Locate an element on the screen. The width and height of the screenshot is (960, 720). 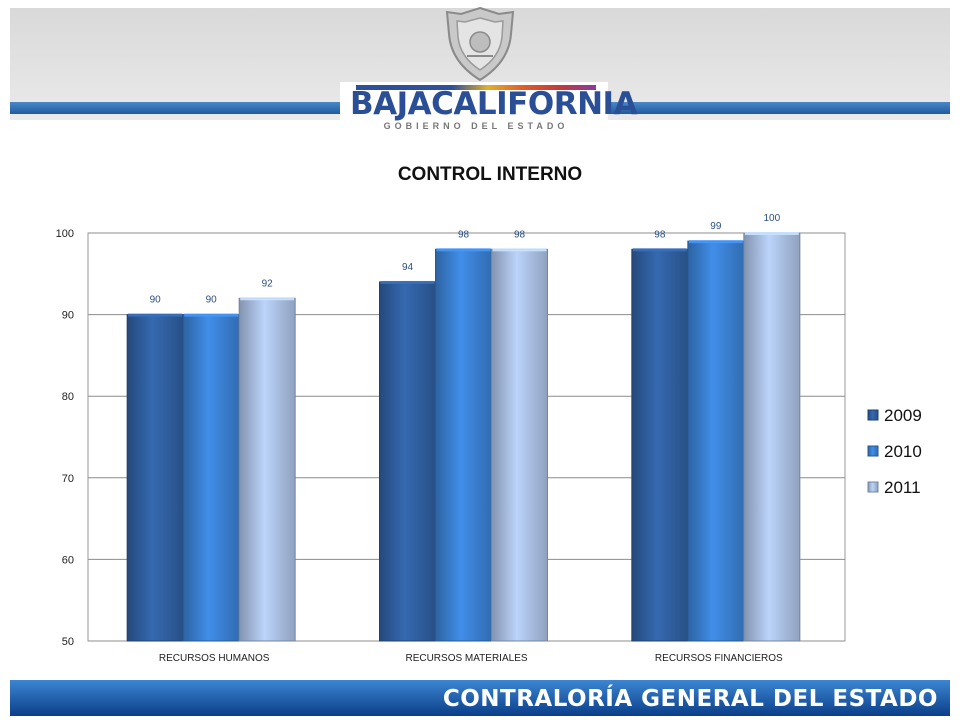
data-label: 100 is located at coordinates (771, 218).